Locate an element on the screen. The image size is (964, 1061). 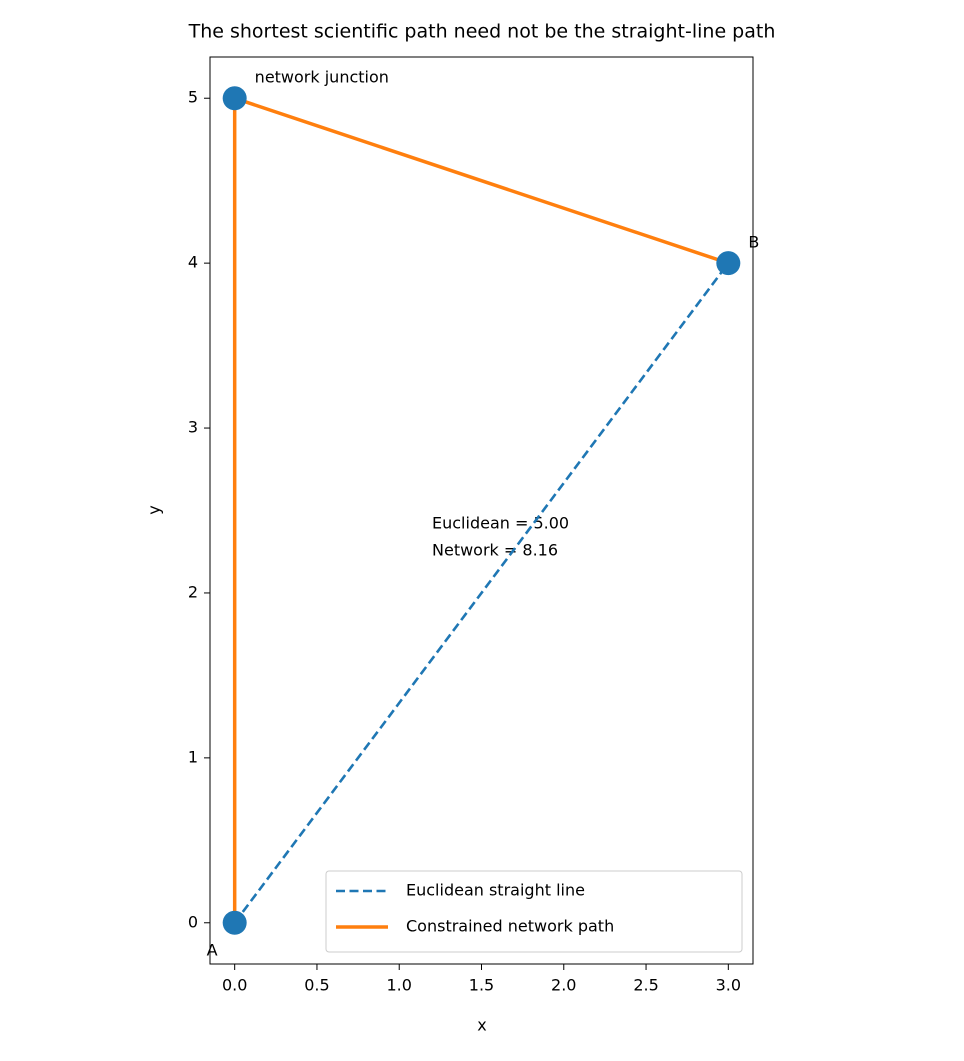
annotation-line: Network = 8.16 is located at coordinates (495, 550).